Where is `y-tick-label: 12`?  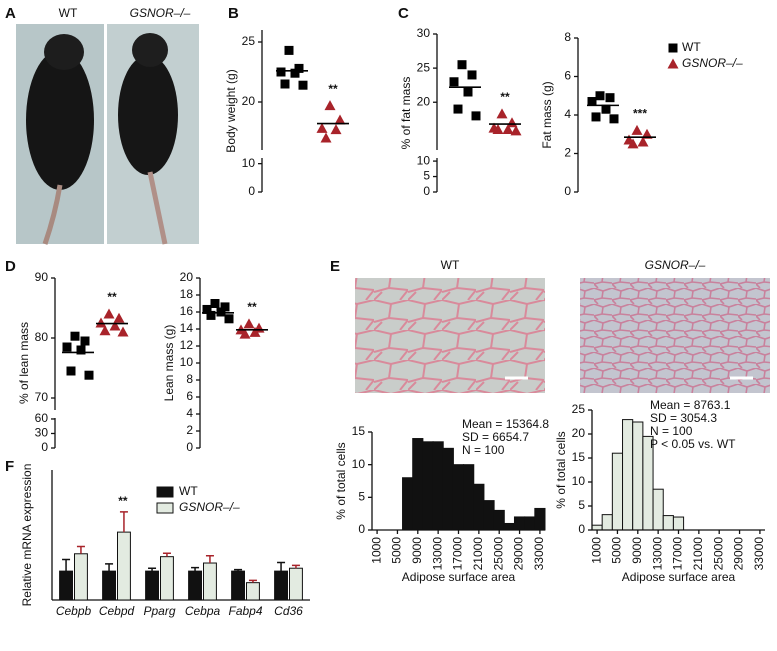
y-tick-label: 12 is located at coordinates (187, 345).